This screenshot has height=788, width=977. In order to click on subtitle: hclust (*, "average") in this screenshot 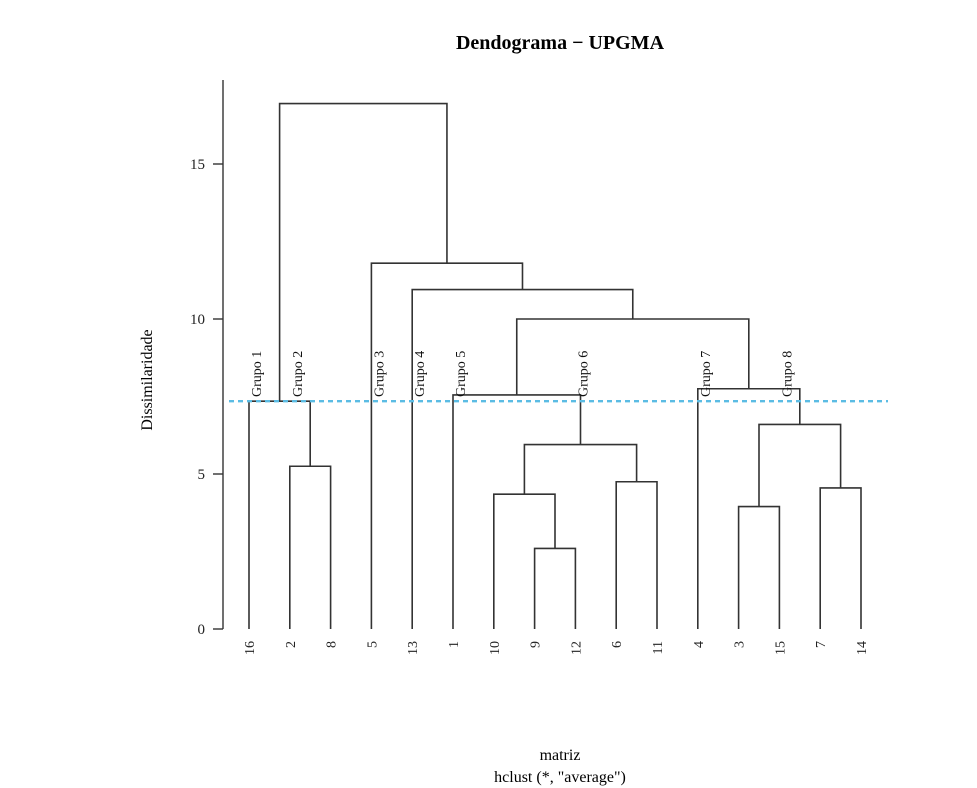, I will do `click(560, 777)`.